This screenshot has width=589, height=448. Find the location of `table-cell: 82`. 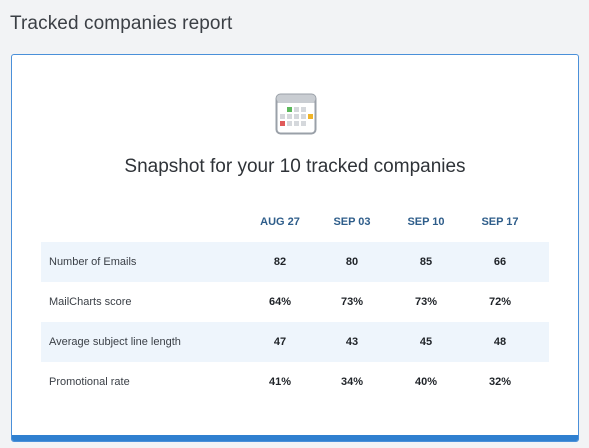

table-cell: 82 is located at coordinates (280, 262).